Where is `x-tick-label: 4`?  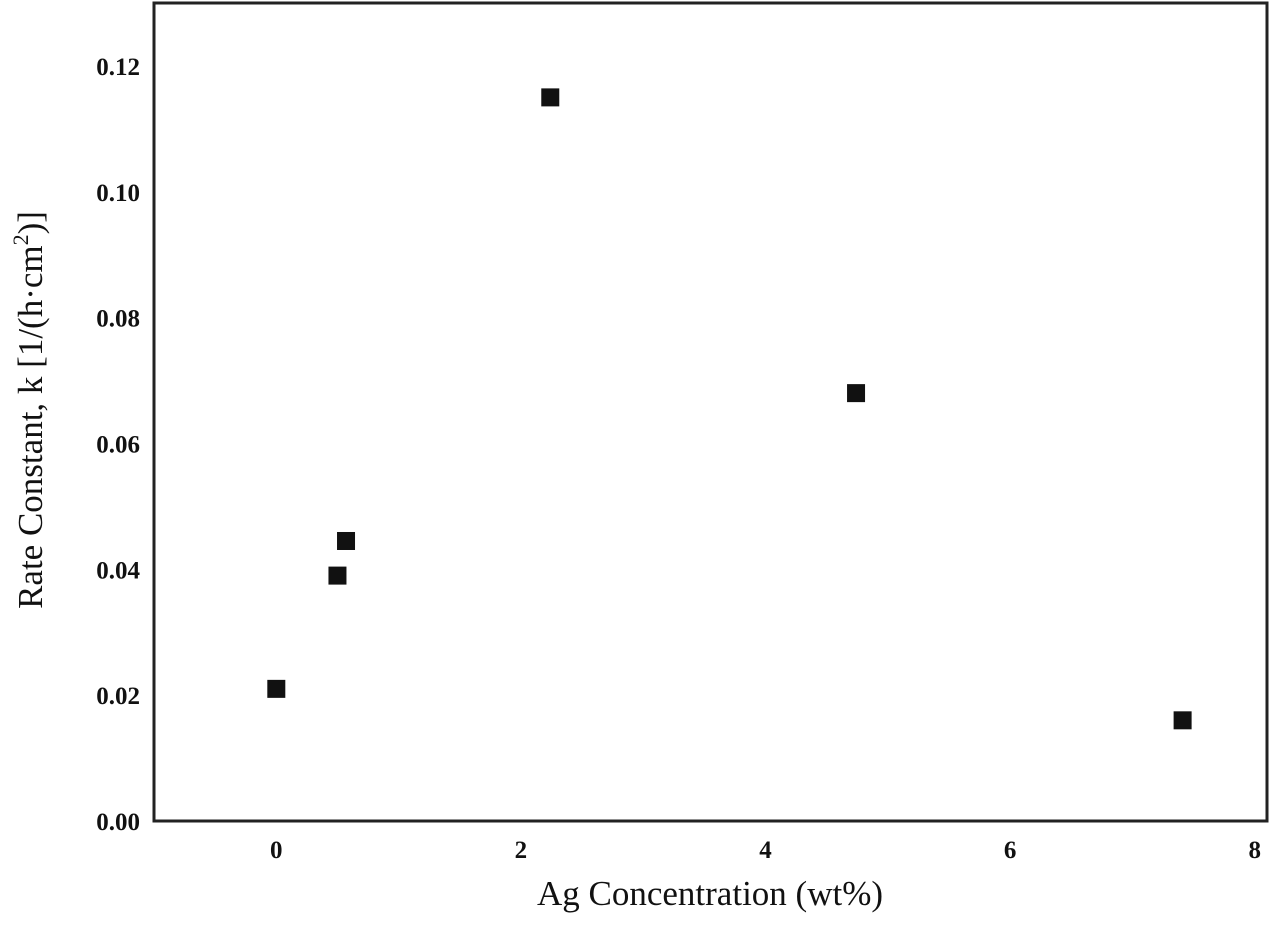 x-tick-label: 4 is located at coordinates (765, 850).